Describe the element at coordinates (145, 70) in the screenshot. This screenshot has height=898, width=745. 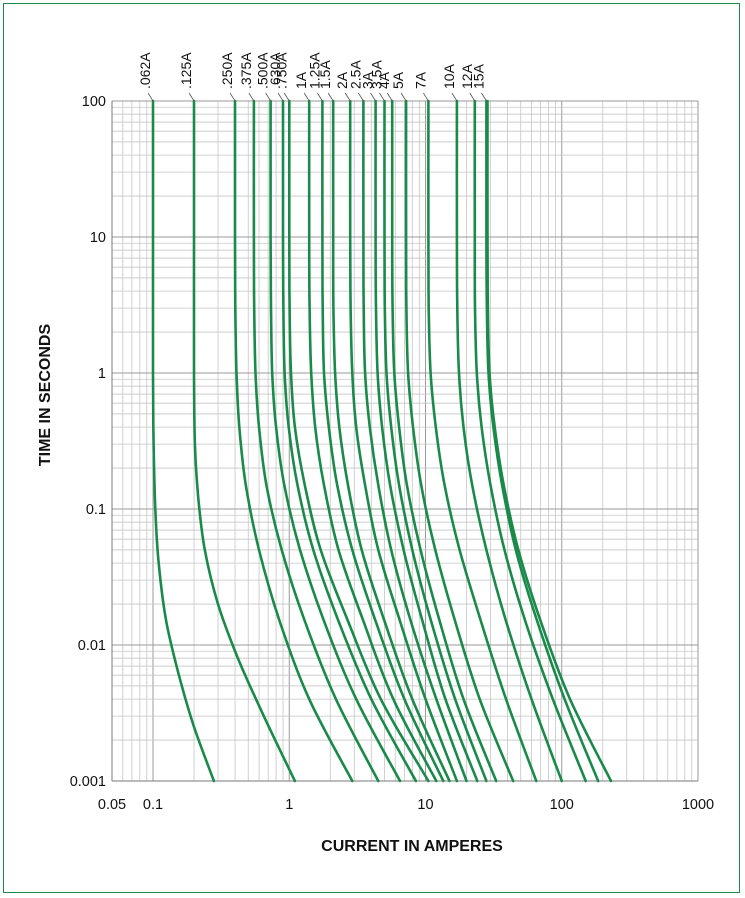
I see `curve-label: .062A` at that location.